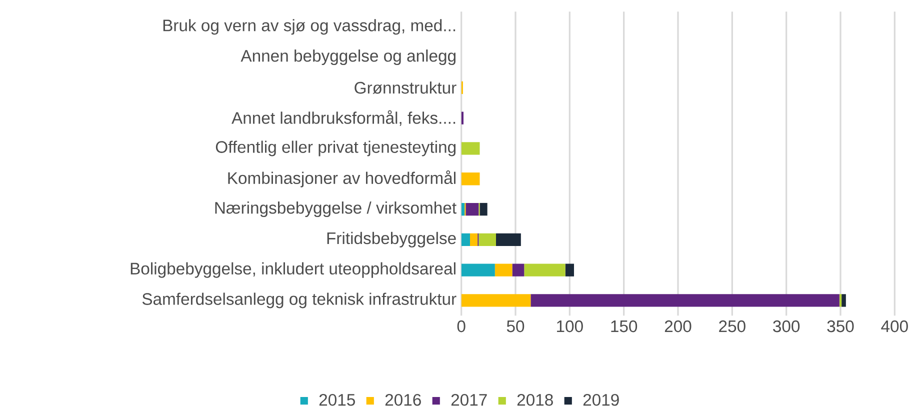  Describe the element at coordinates (391, 240) in the screenshot. I see `y-tick-label: Fritidsbebyggelse` at that location.